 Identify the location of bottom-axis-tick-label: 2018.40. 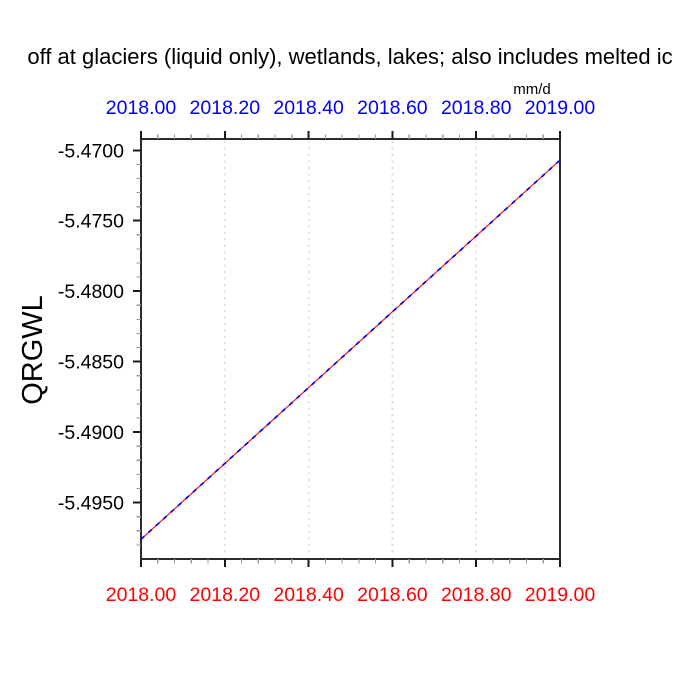
(308, 595).